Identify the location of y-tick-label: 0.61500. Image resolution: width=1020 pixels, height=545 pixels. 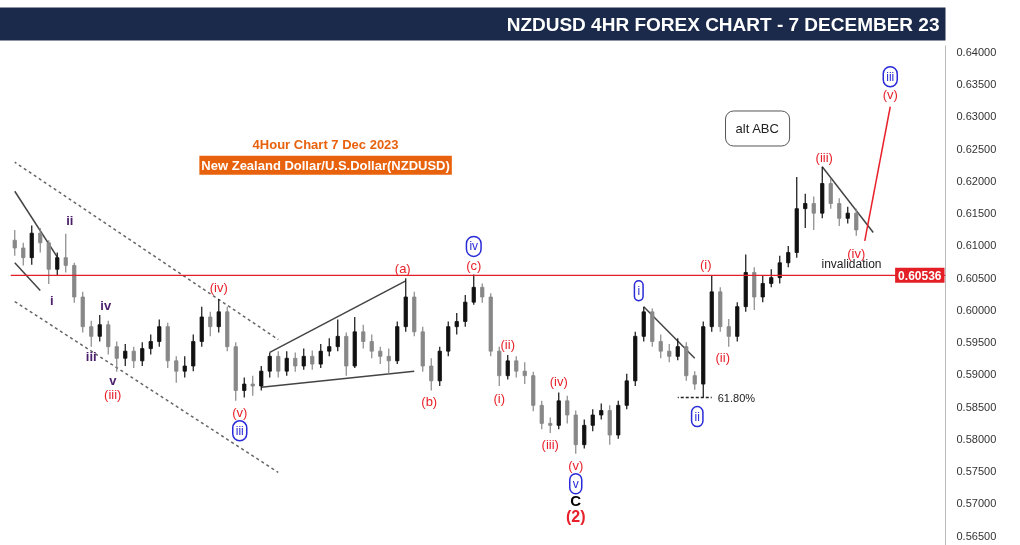
(976, 213).